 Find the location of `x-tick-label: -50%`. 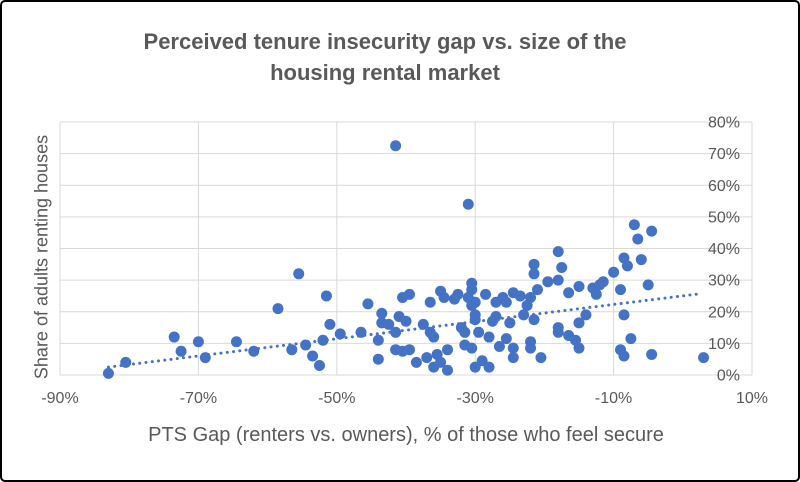

x-tick-label: -50% is located at coordinates (336, 398).